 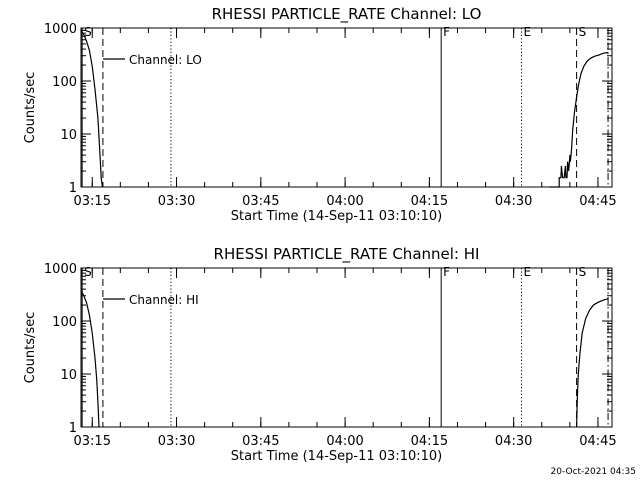 What do you see at coordinates (347, 14) in the screenshot?
I see `panel-1-title: RHESSI PARTICLE_RATE Channel: LO` at bounding box center [347, 14].